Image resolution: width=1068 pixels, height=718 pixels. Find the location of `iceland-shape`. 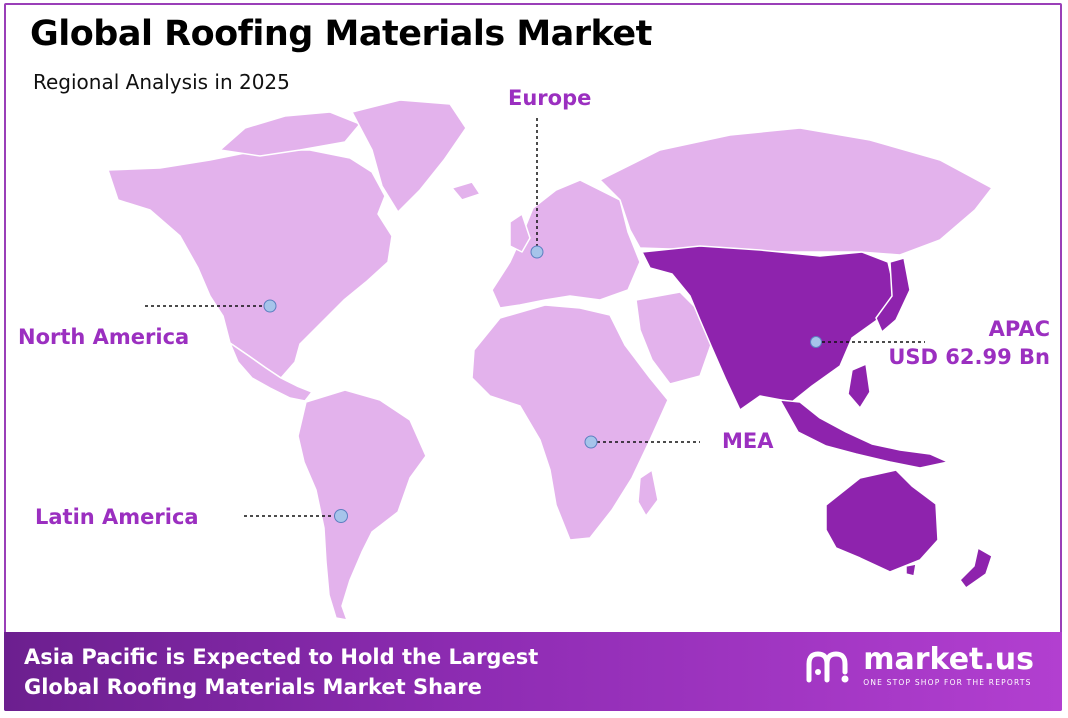

iceland-shape is located at coordinates (466, 191).